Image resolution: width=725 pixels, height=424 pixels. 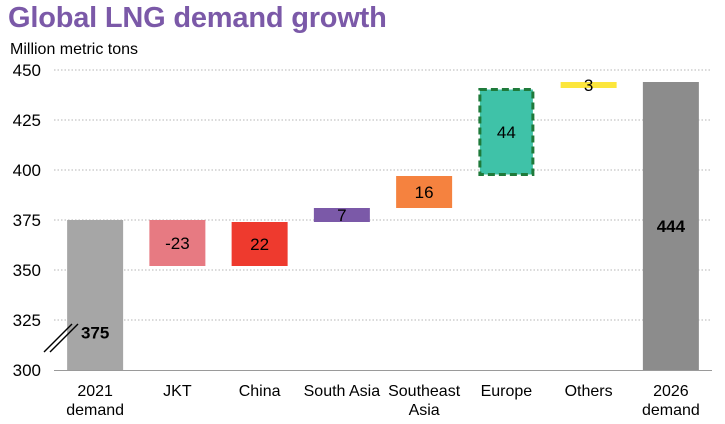 I want to click on x-category-label-4: Southeast Asia, so click(x=424, y=401).